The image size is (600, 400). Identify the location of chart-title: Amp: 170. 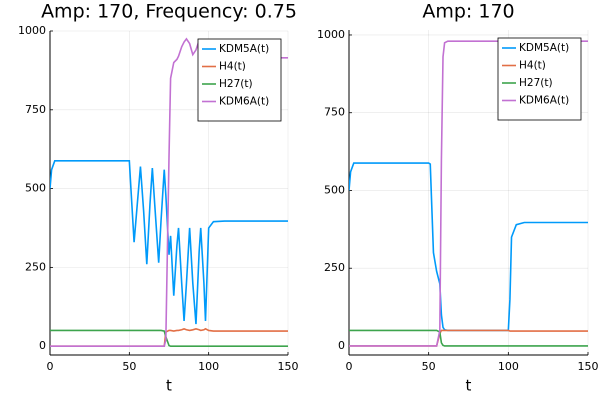
(468, 12).